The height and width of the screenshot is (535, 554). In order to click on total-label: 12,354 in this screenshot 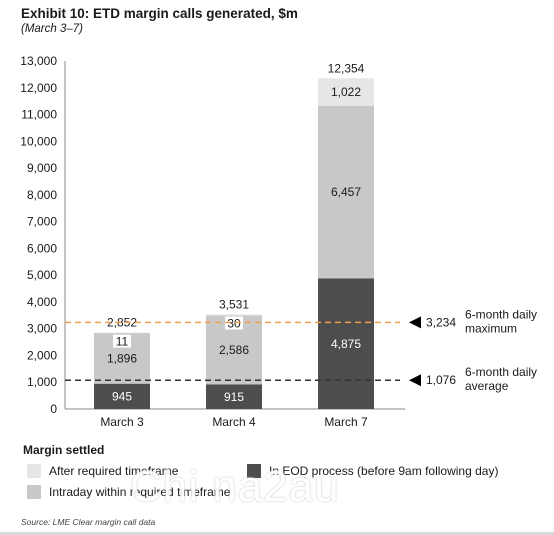, I will do `click(346, 68)`.